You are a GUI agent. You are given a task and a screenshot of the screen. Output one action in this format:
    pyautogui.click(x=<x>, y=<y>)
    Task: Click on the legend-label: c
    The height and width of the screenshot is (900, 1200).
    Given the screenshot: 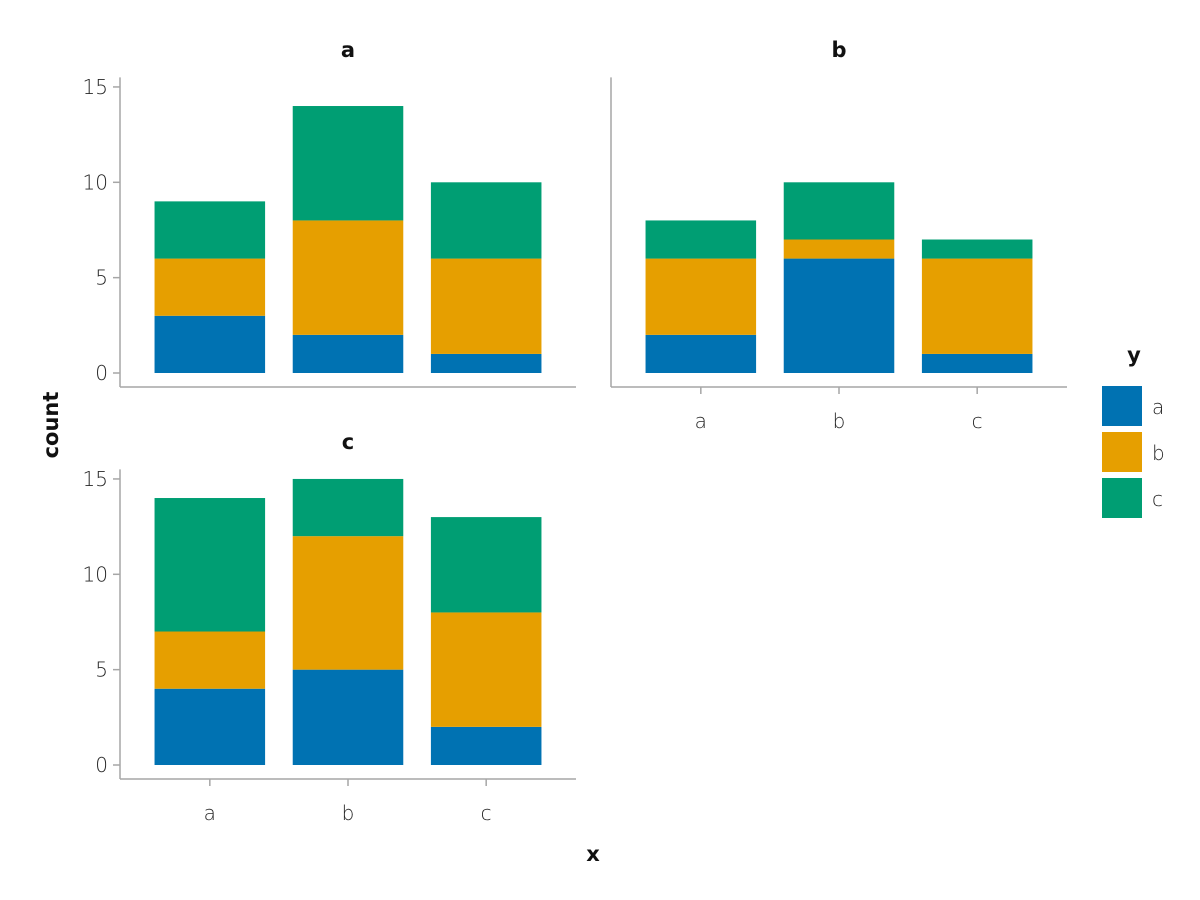 What is the action you would take?
    pyautogui.click(x=1157, y=499)
    